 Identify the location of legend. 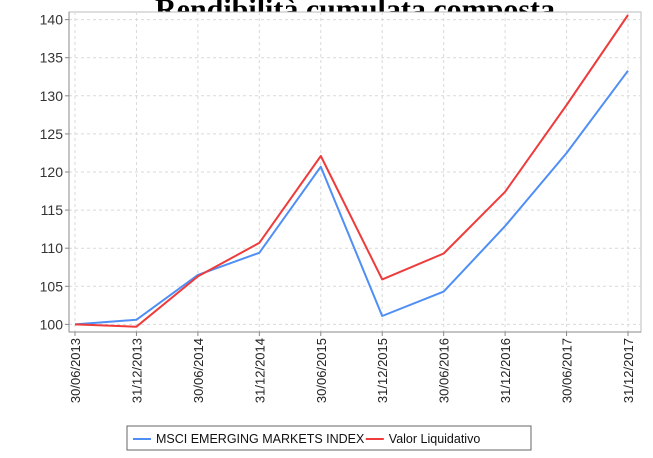
(329, 438).